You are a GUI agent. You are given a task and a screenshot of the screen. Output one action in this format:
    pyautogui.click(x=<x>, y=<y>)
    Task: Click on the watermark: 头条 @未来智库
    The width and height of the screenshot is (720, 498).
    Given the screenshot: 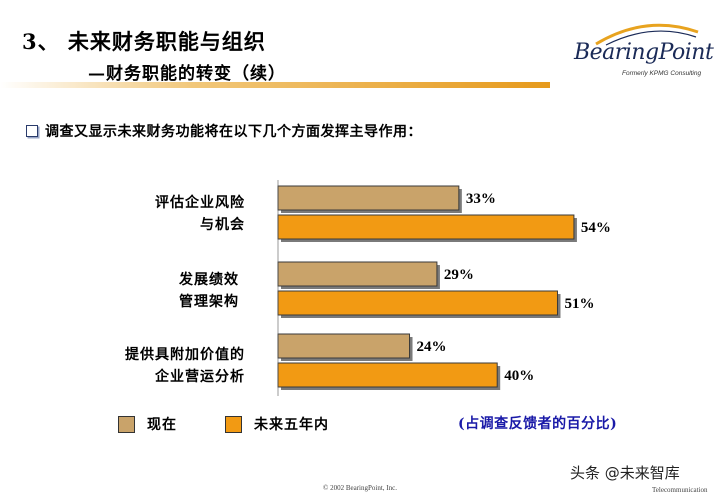 What is the action you would take?
    pyautogui.click(x=625, y=473)
    